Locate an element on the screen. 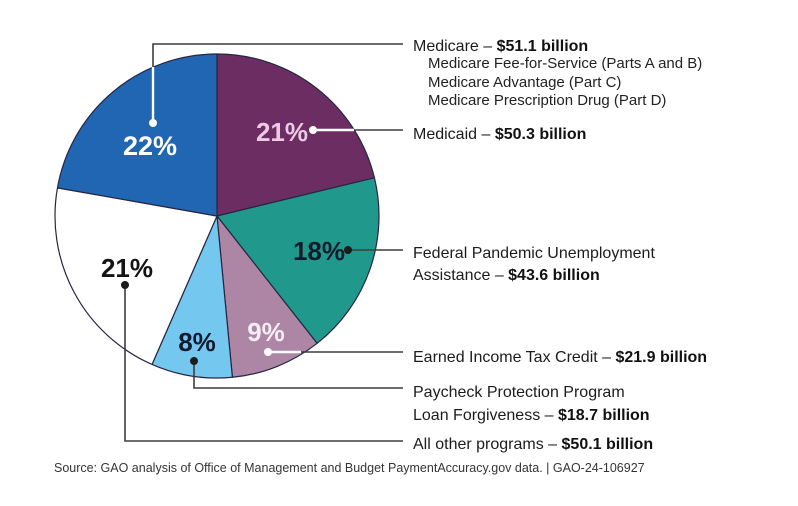  percent-label-medicaid: 21% is located at coordinates (282, 132).